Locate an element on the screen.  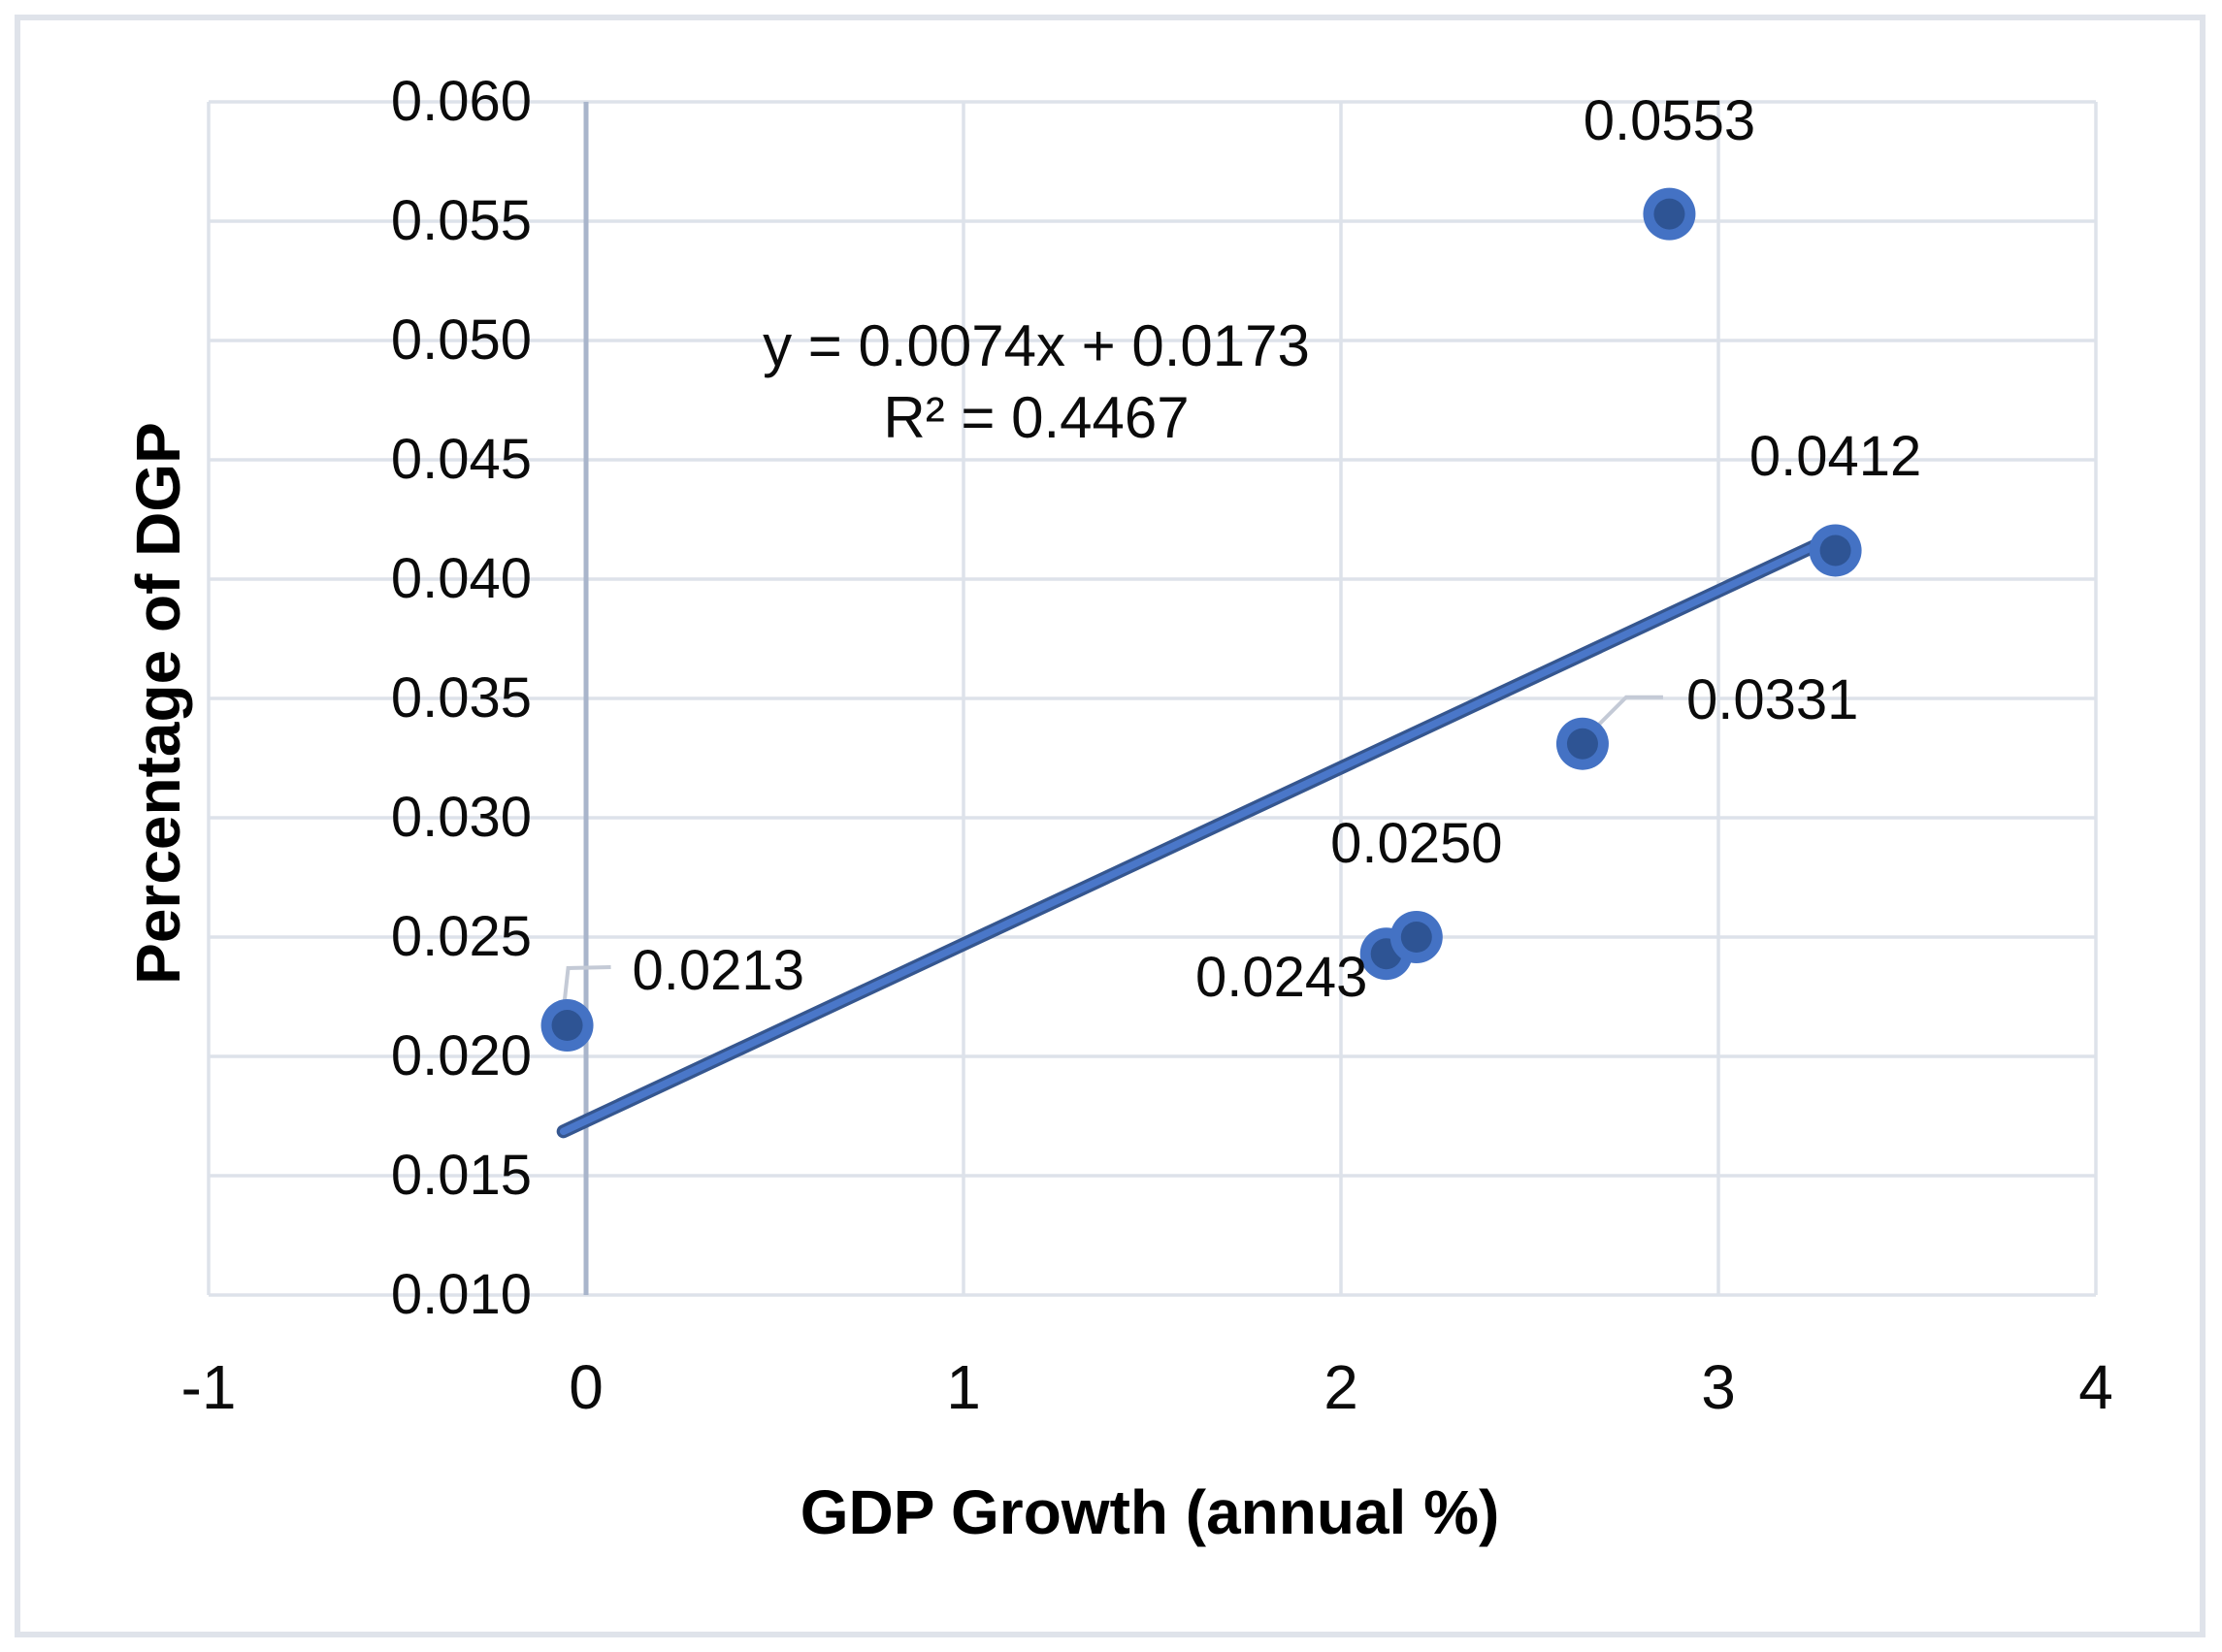
y-axis-tick-label: 0.010 is located at coordinates (461, 1294).